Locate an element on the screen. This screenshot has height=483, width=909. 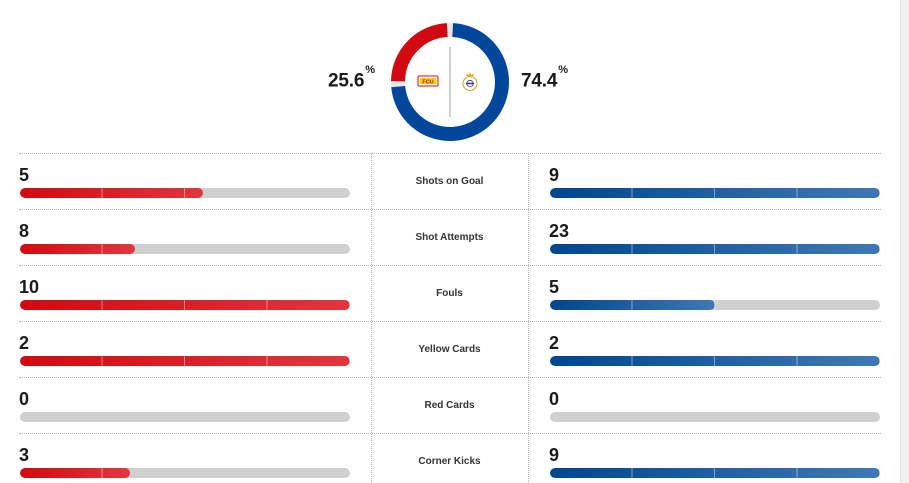
home-stat-value: 10 is located at coordinates (29, 287).